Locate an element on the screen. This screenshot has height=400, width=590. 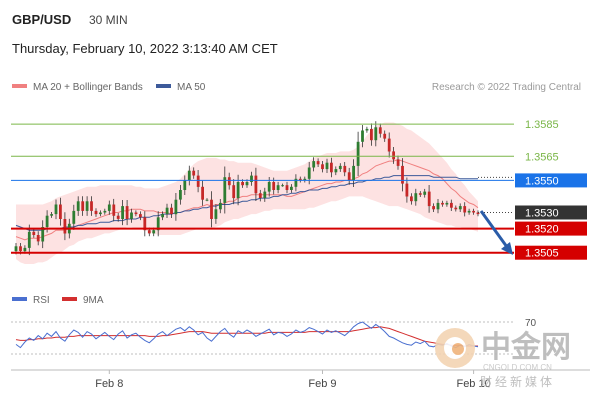
level-tag-pivot is located at coordinates (551, 180).